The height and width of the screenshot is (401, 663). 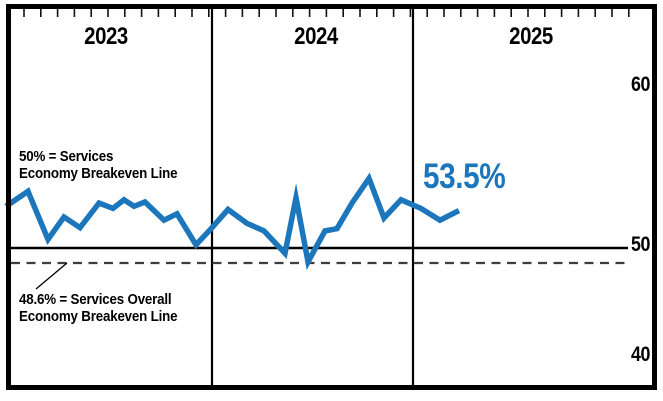 I want to click on breakeven-50-annotation: 50% = Services Economy Breakeven Line, so click(x=98, y=165).